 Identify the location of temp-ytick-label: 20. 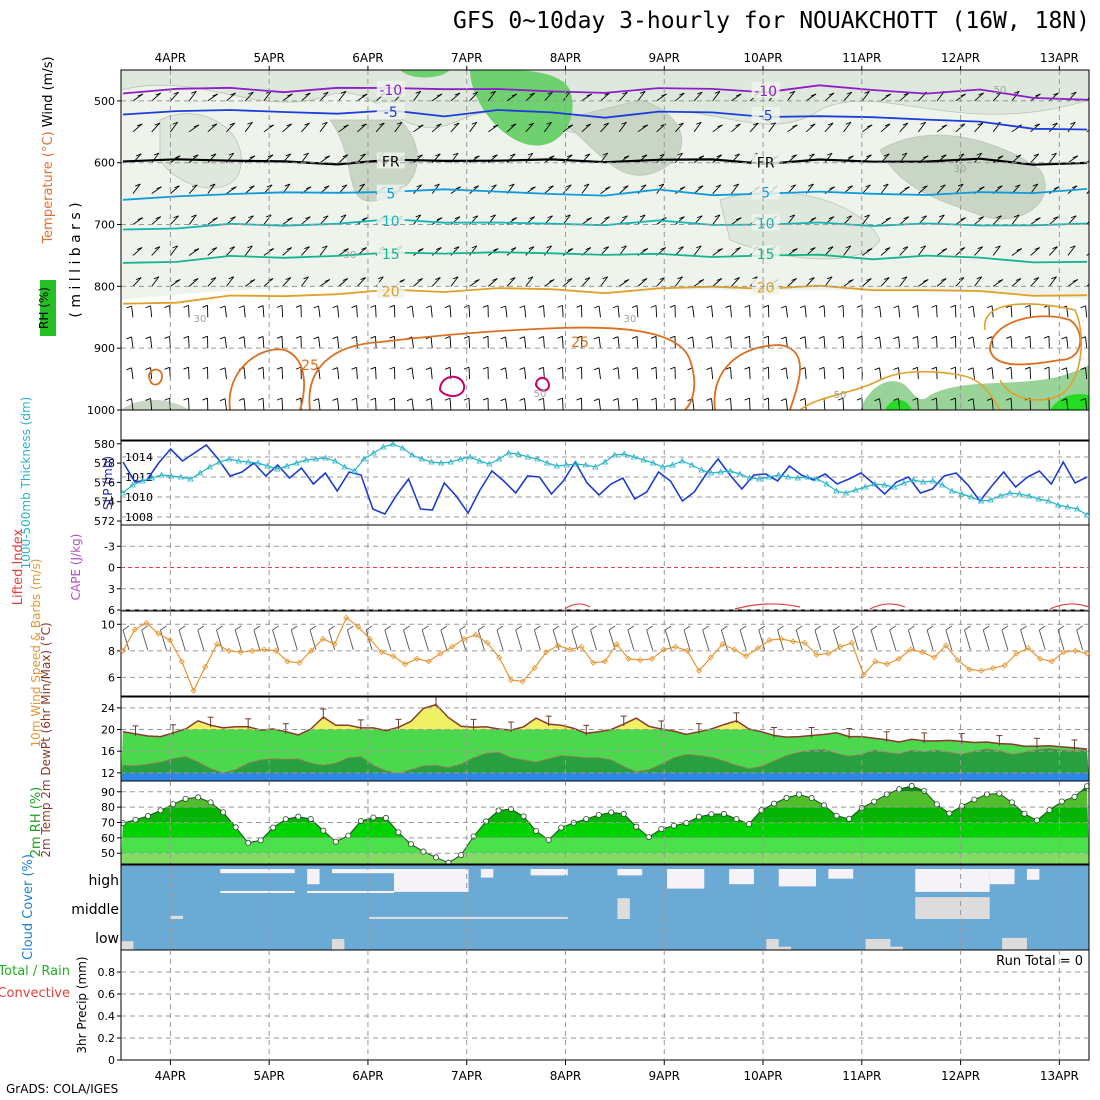
(108, 730).